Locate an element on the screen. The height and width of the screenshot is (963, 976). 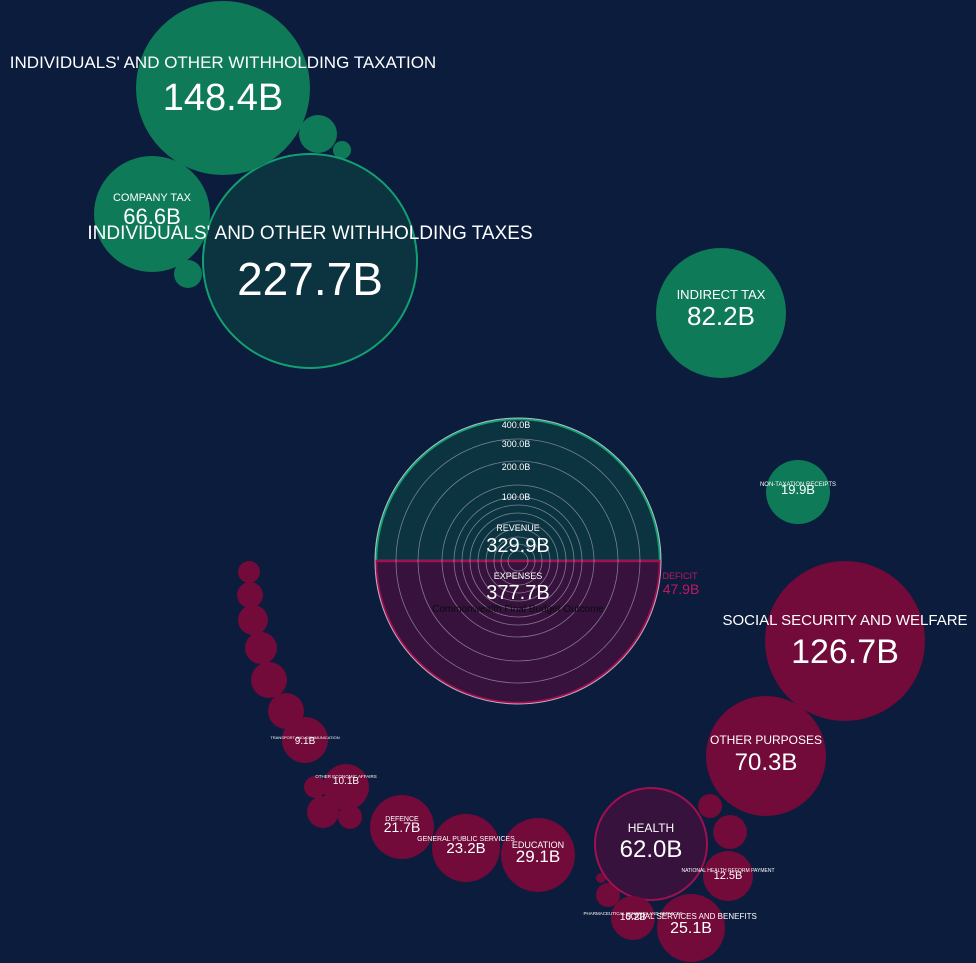
scale-tick-label: 100.0B is located at coordinates (516, 497).